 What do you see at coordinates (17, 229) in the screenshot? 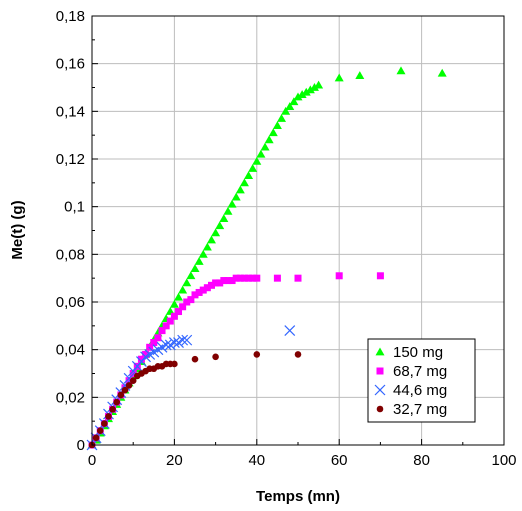
I see `y-axis-title: Me(t) (g)` at bounding box center [17, 229].